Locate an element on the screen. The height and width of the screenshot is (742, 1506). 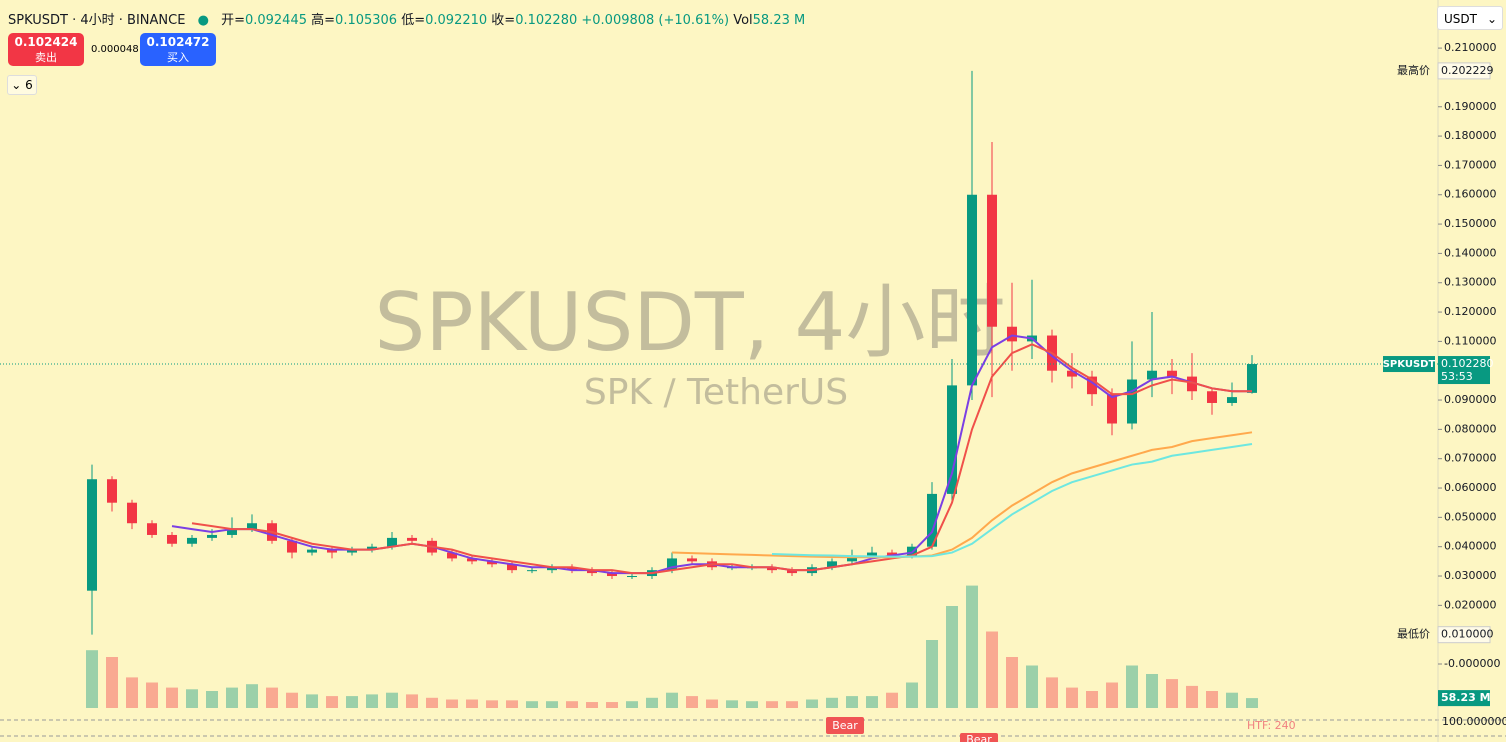
label: 收= is located at coordinates (503, 20).